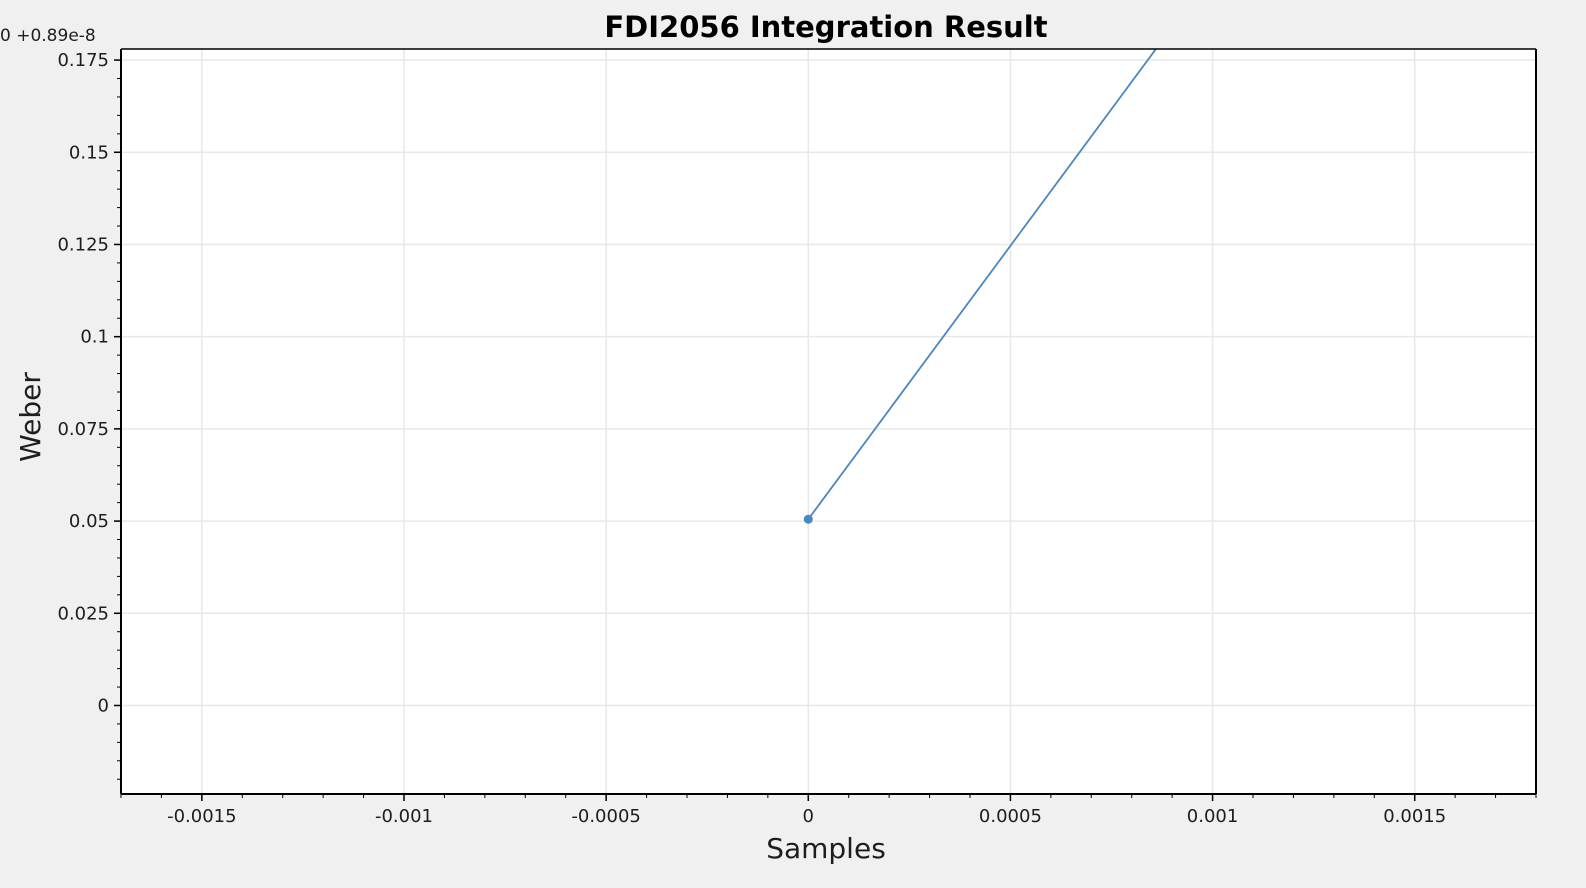 The height and width of the screenshot is (888, 1586). I want to click on x-tick-label: 0, so click(808, 816).